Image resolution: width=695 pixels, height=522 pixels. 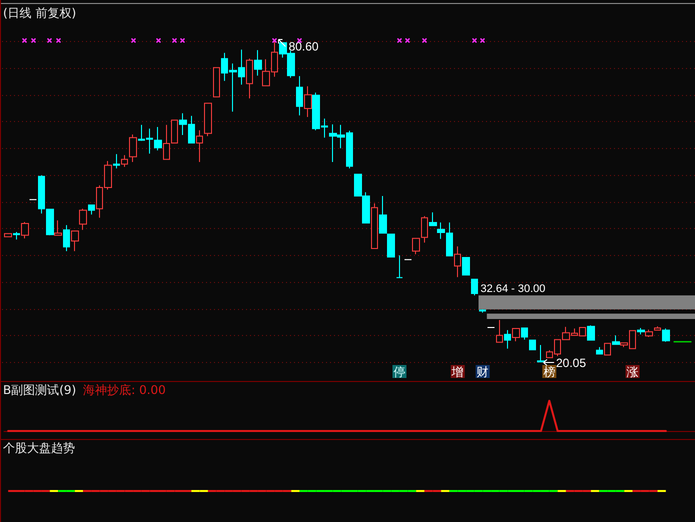 I want to click on x-tick-label: 增, so click(x=457, y=372).